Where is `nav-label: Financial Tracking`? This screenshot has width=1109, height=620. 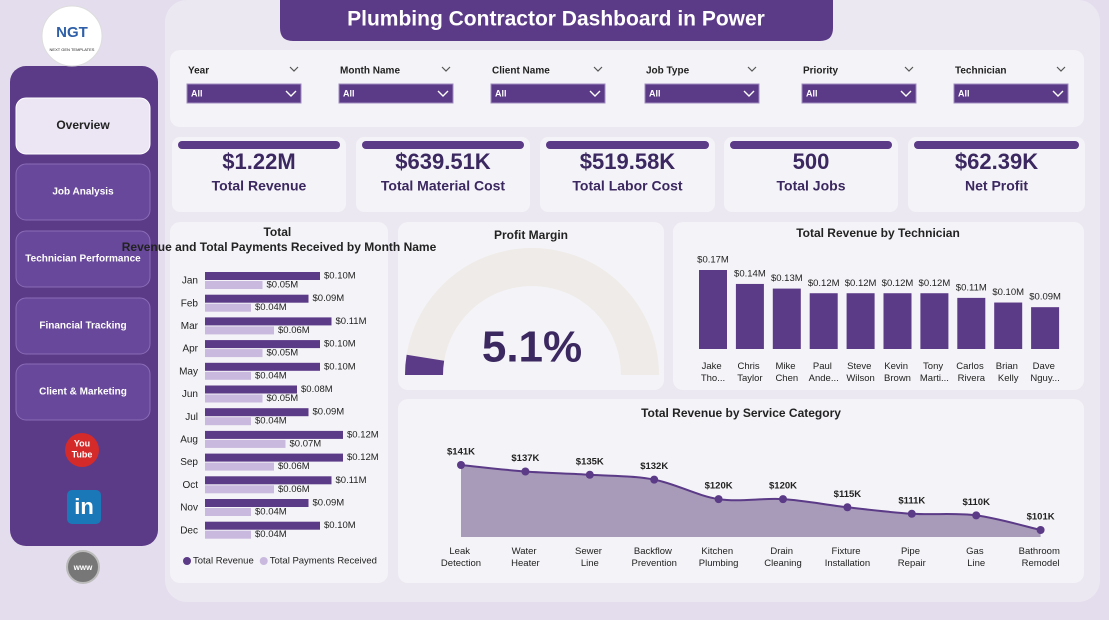
nav-label: Financial Tracking is located at coordinates (82, 326).